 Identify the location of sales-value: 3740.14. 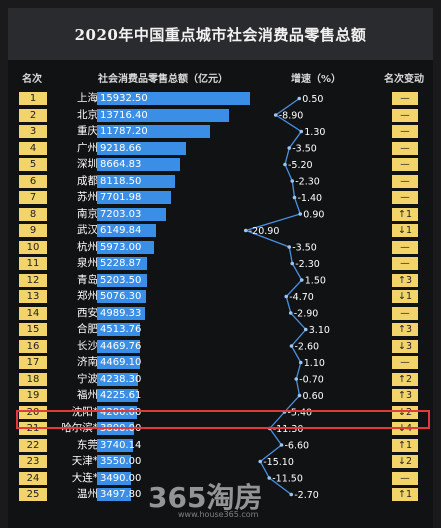
(121, 445).